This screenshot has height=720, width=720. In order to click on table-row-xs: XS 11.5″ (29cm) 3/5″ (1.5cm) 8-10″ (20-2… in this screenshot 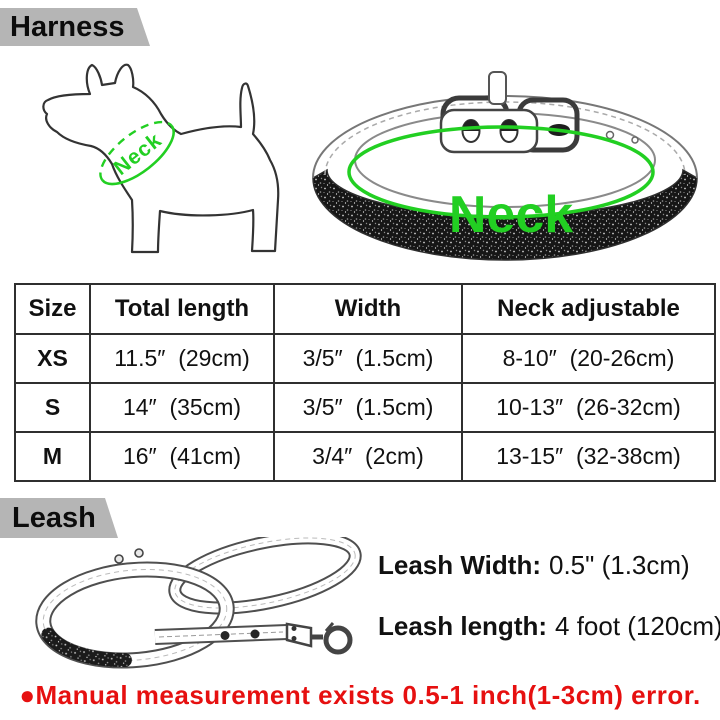, I will do `click(365, 358)`.